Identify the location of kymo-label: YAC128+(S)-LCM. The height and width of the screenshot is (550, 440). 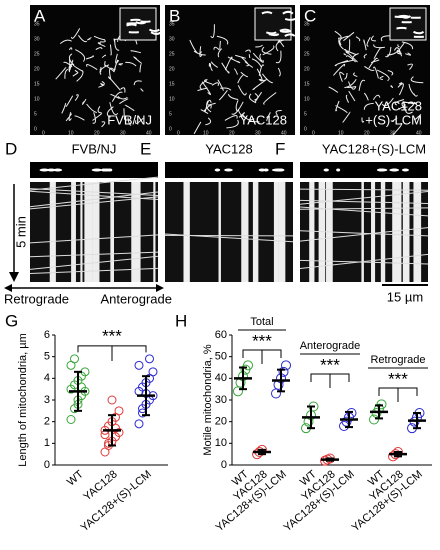
(374, 148).